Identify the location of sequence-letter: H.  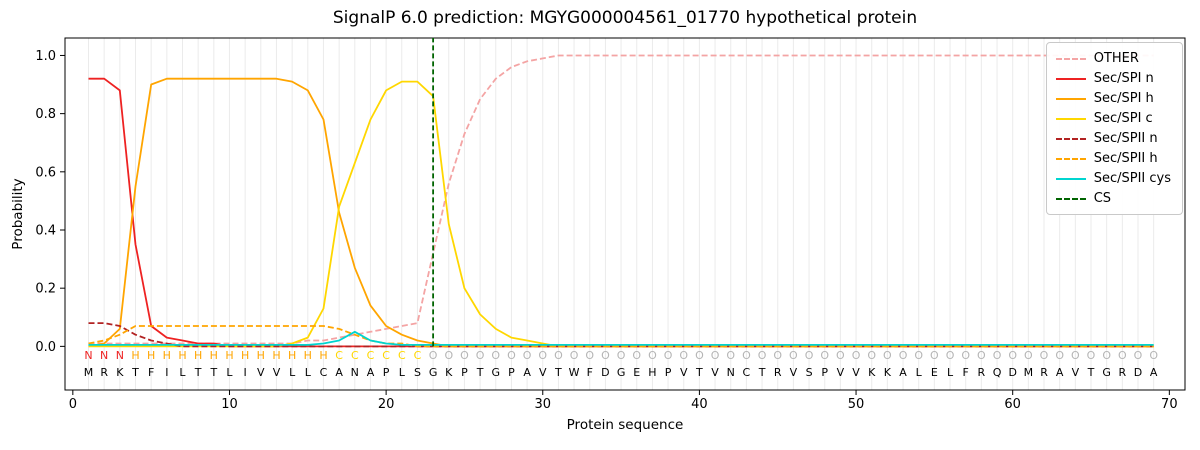
(652, 372).